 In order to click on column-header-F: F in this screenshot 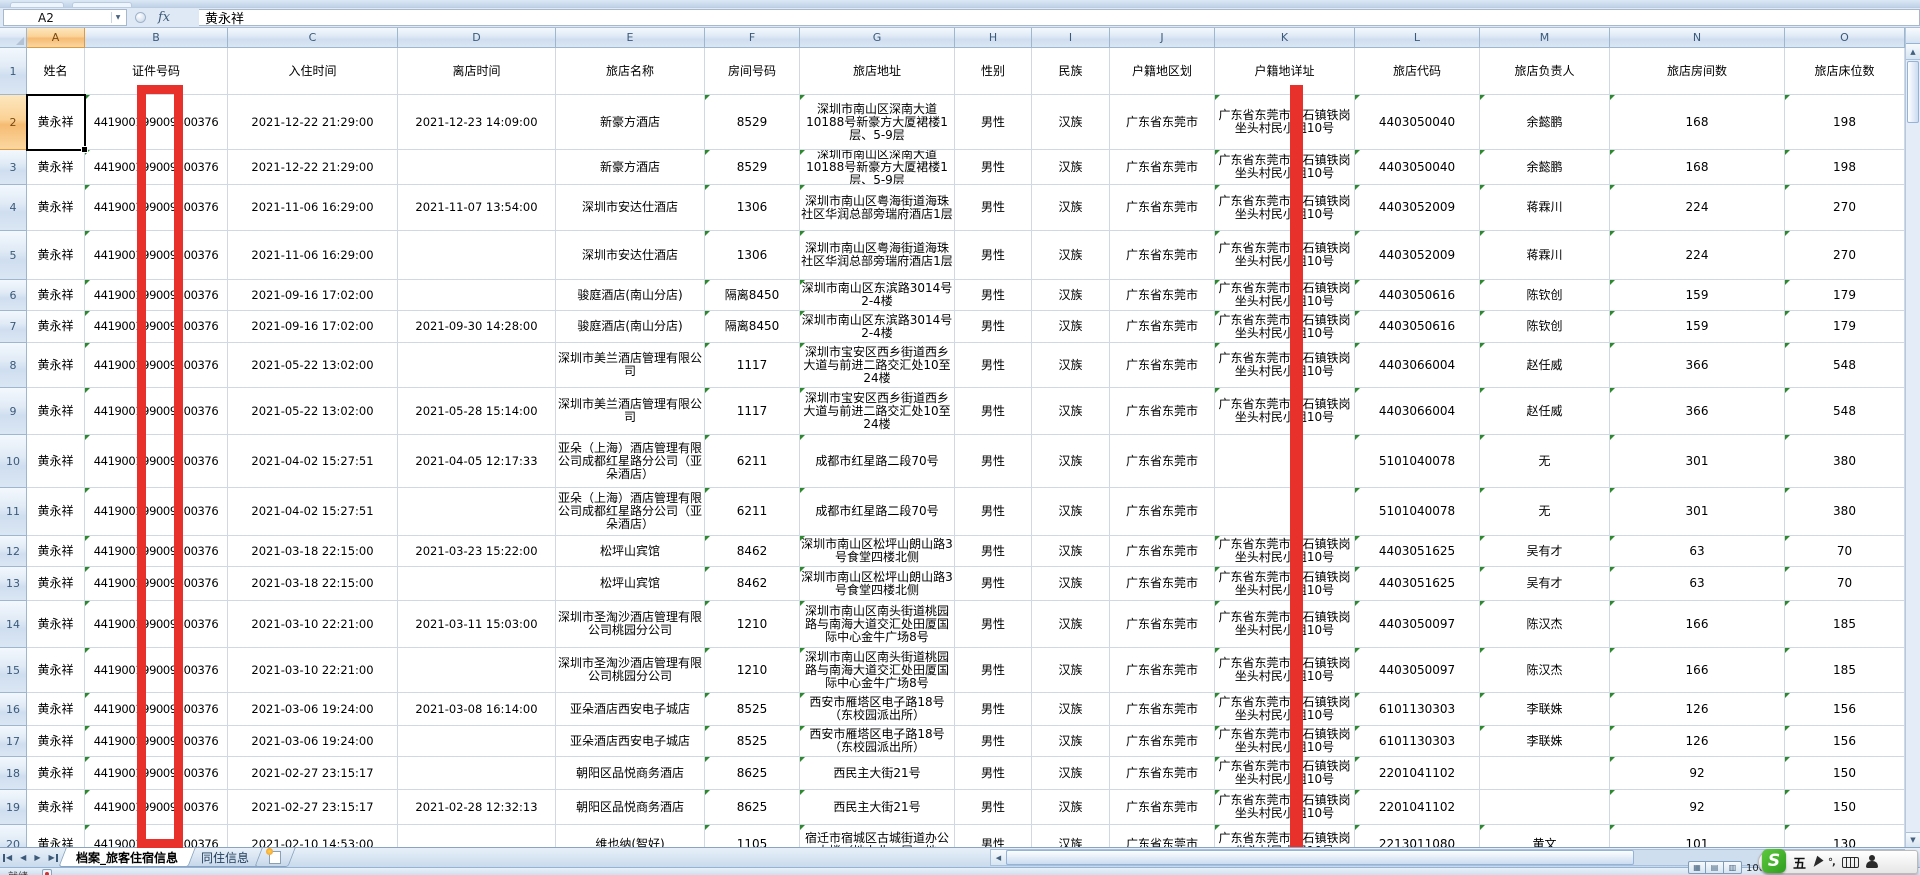, I will do `click(752, 38)`.